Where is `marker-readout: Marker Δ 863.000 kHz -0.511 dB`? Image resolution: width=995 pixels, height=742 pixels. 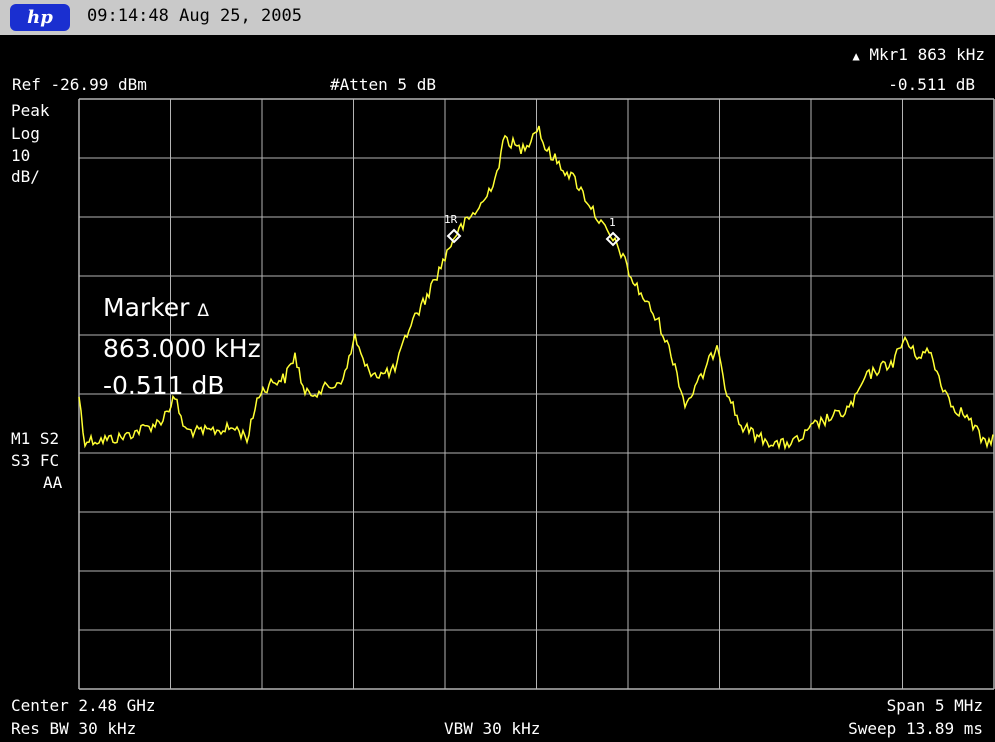
marker-readout: Marker Δ 863.000 kHz -0.511 dB is located at coordinates (182, 346).